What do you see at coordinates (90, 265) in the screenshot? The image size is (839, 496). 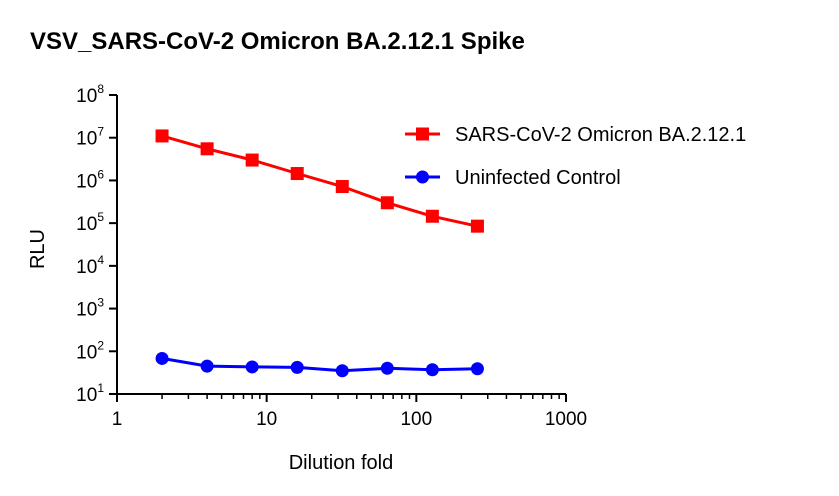 I see `y-tick-label: 10⁴` at bounding box center [90, 265].